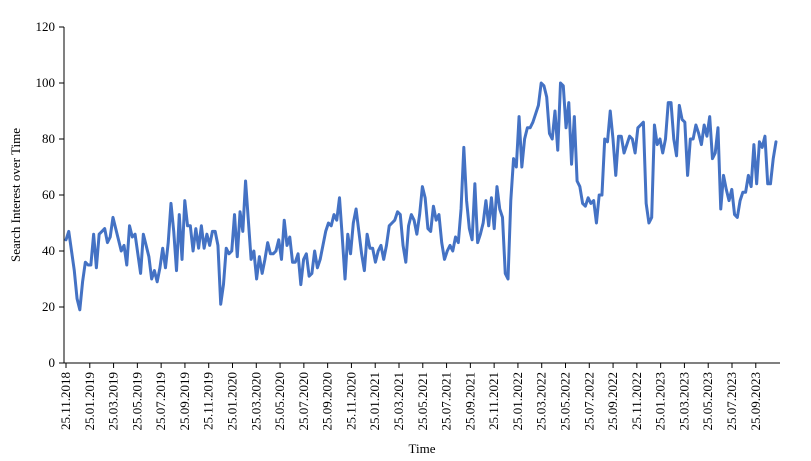  What do you see at coordinates (564, 401) in the screenshot?
I see `x-tick-label: 25.05.2022` at bounding box center [564, 401].